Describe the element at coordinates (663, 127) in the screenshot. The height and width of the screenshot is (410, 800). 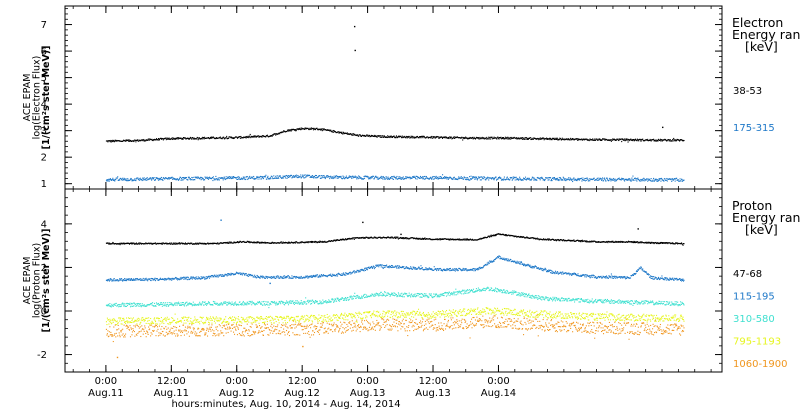
I see `outlier-point` at that location.